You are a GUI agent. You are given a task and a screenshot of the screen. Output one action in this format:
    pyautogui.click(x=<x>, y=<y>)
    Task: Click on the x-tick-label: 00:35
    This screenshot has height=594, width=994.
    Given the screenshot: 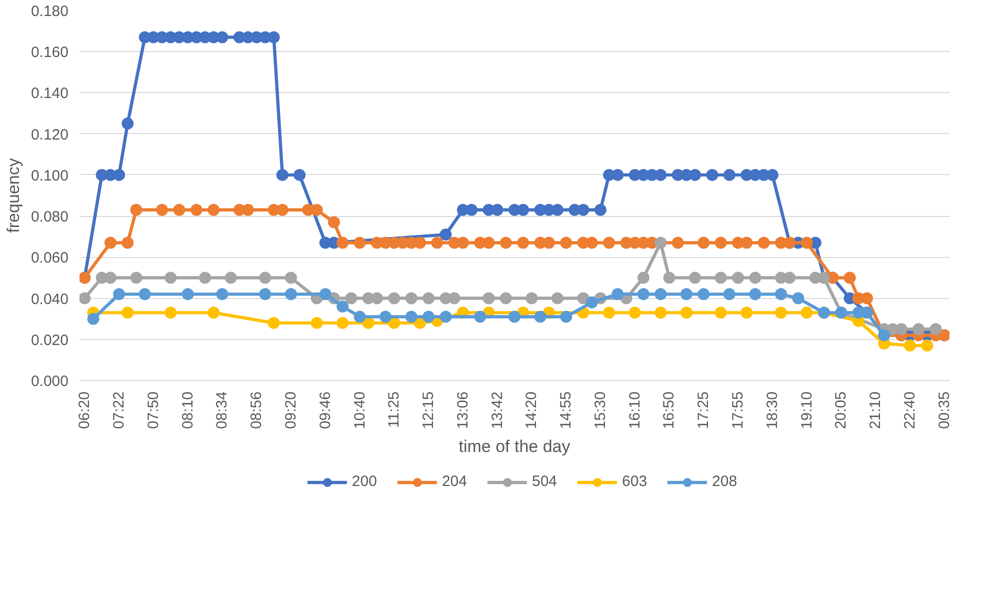 What is the action you would take?
    pyautogui.click(x=944, y=410)
    